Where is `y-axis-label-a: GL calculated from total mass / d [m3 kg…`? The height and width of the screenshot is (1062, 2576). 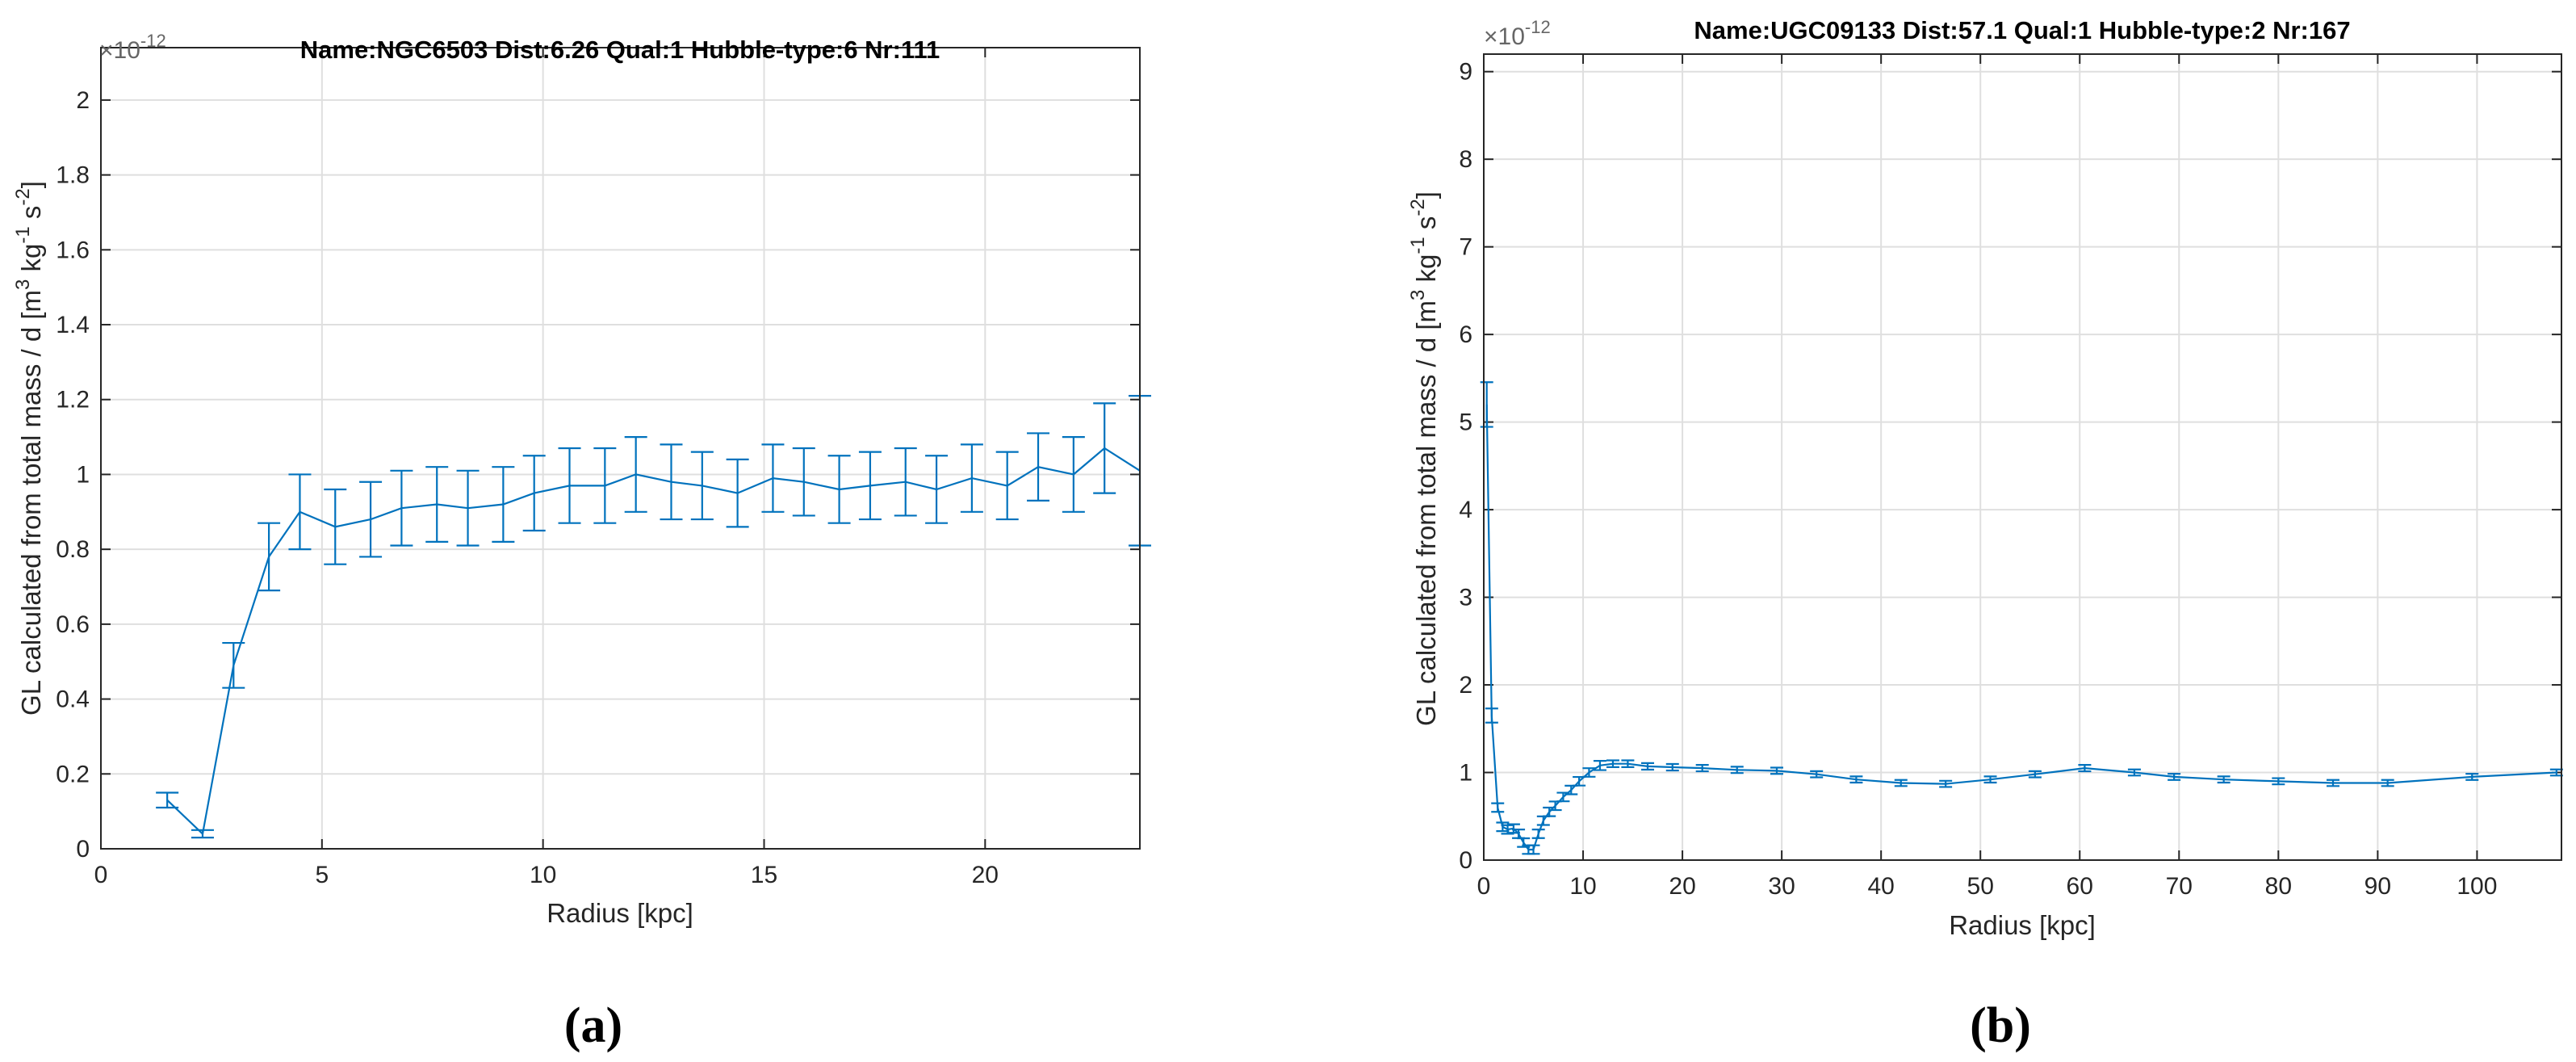 y-axis-label-a: GL calculated from total mass / d [m3 kg… is located at coordinates (29, 448).